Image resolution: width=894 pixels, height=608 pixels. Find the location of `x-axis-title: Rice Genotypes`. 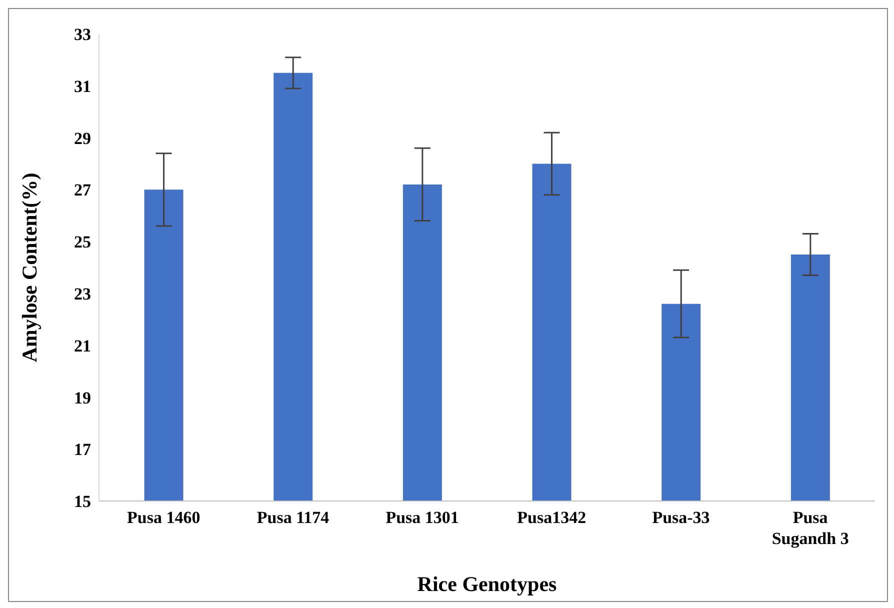

x-axis-title: Rice Genotypes is located at coordinates (487, 584).